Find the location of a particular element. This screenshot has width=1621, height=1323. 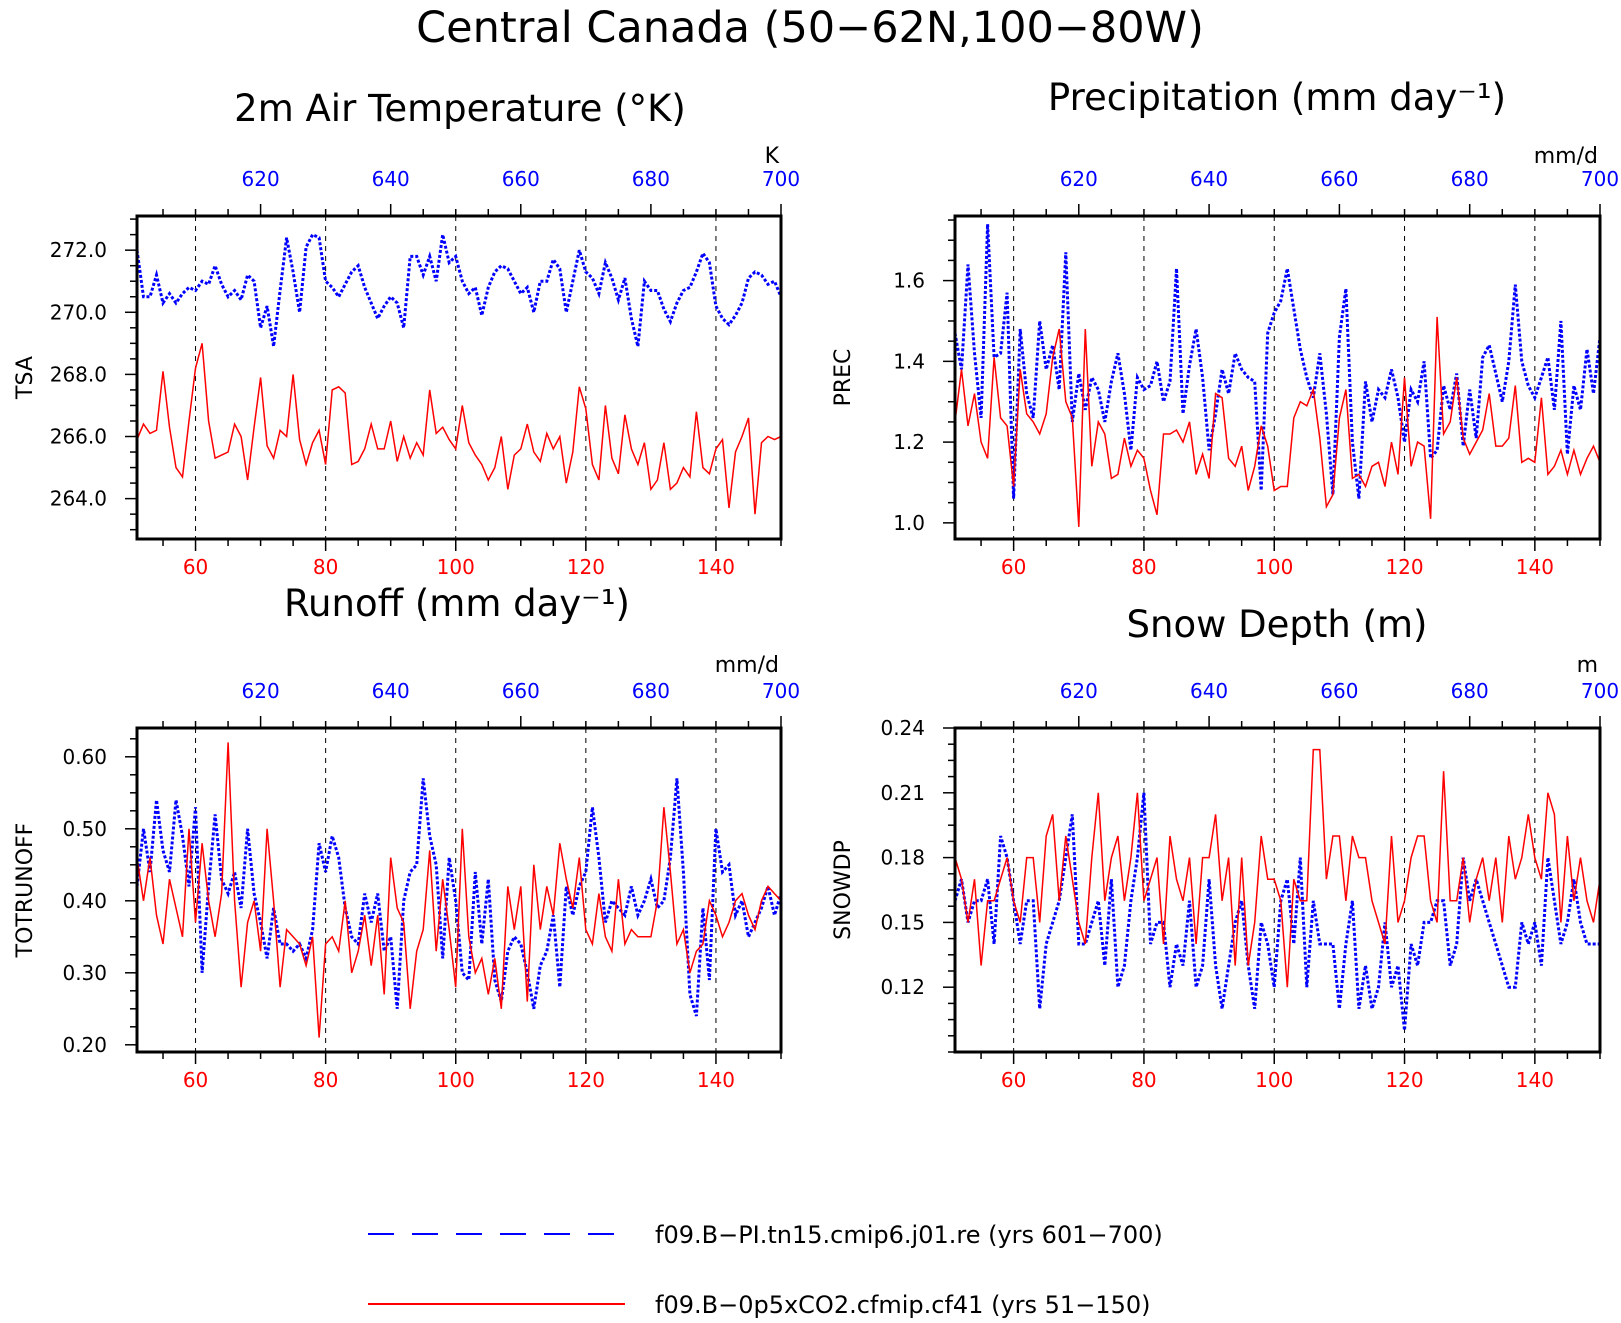

legend-label-series-a: f09.B−PI.tn15.cmip6.j01.re (yrs 601−700) is located at coordinates (909, 1235).